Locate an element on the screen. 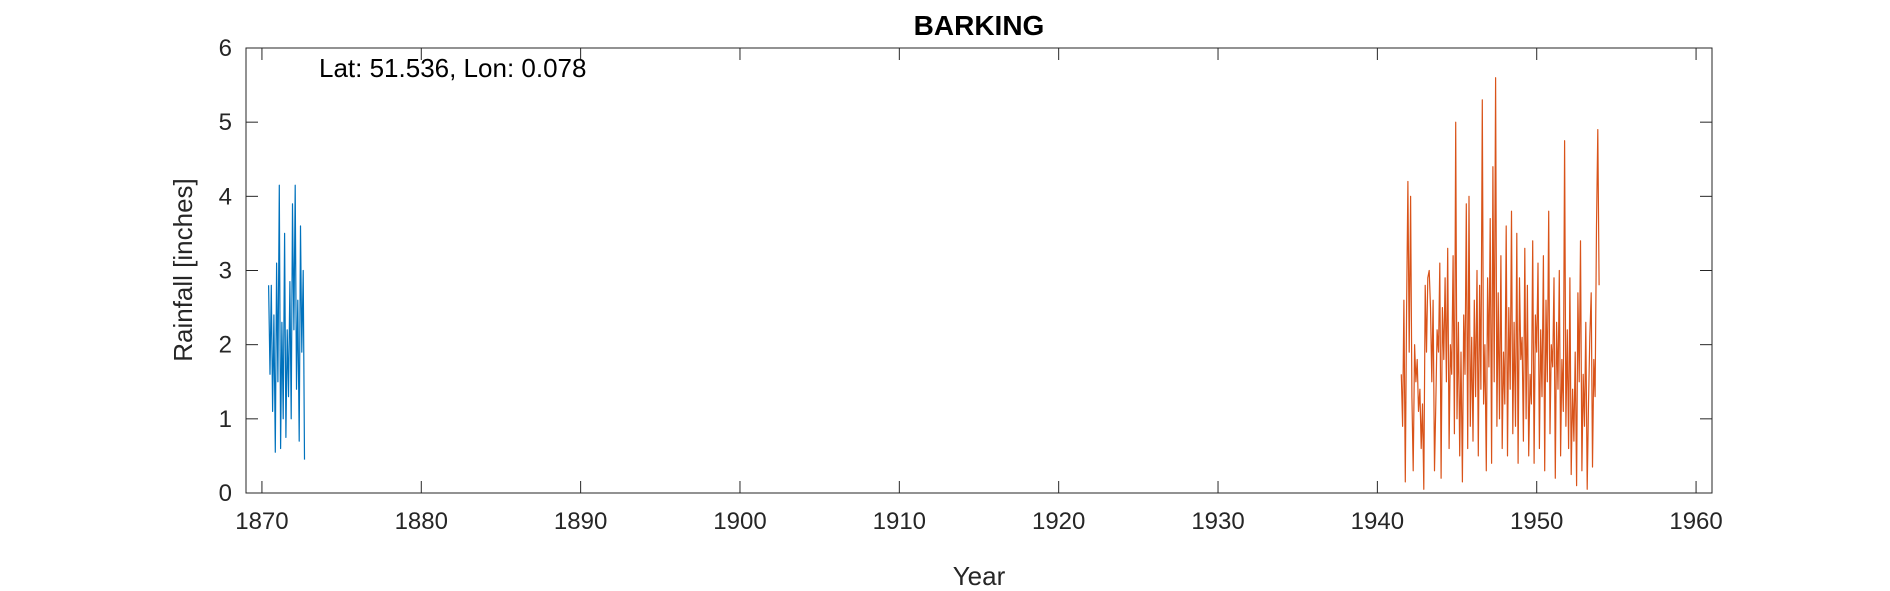 Image resolution: width=1890 pixels, height=591 pixels. y-axis-label: Rainfall [inches] is located at coordinates (183, 270).